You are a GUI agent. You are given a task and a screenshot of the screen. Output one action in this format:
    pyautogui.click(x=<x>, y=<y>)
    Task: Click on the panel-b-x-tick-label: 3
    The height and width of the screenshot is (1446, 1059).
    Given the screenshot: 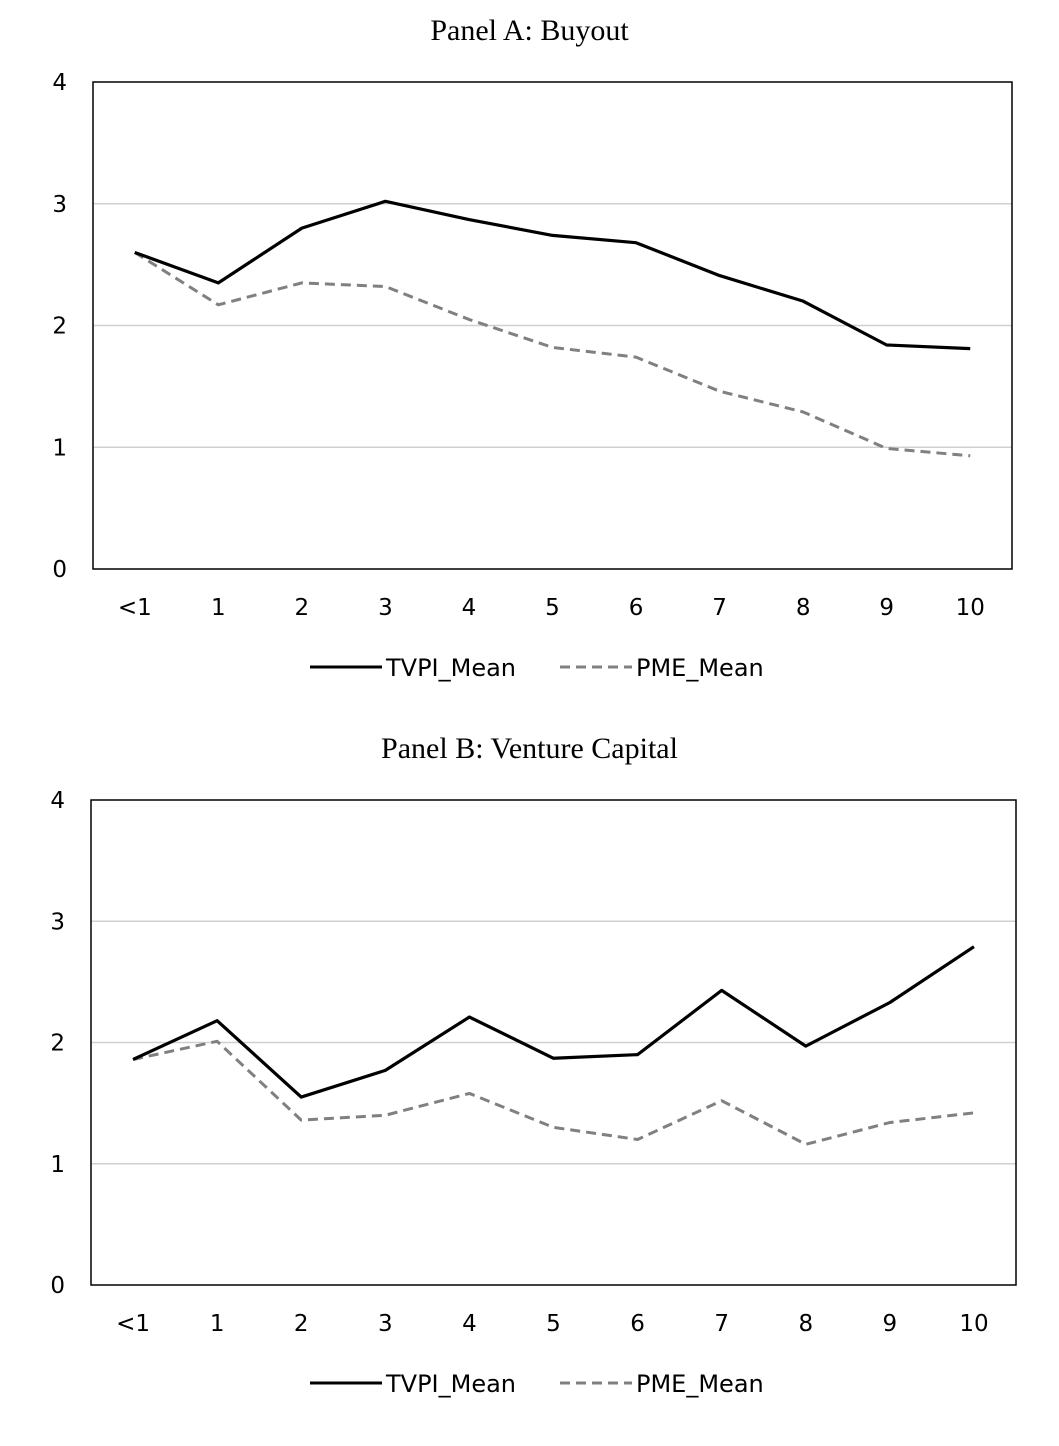 What is the action you would take?
    pyautogui.click(x=385, y=1324)
    